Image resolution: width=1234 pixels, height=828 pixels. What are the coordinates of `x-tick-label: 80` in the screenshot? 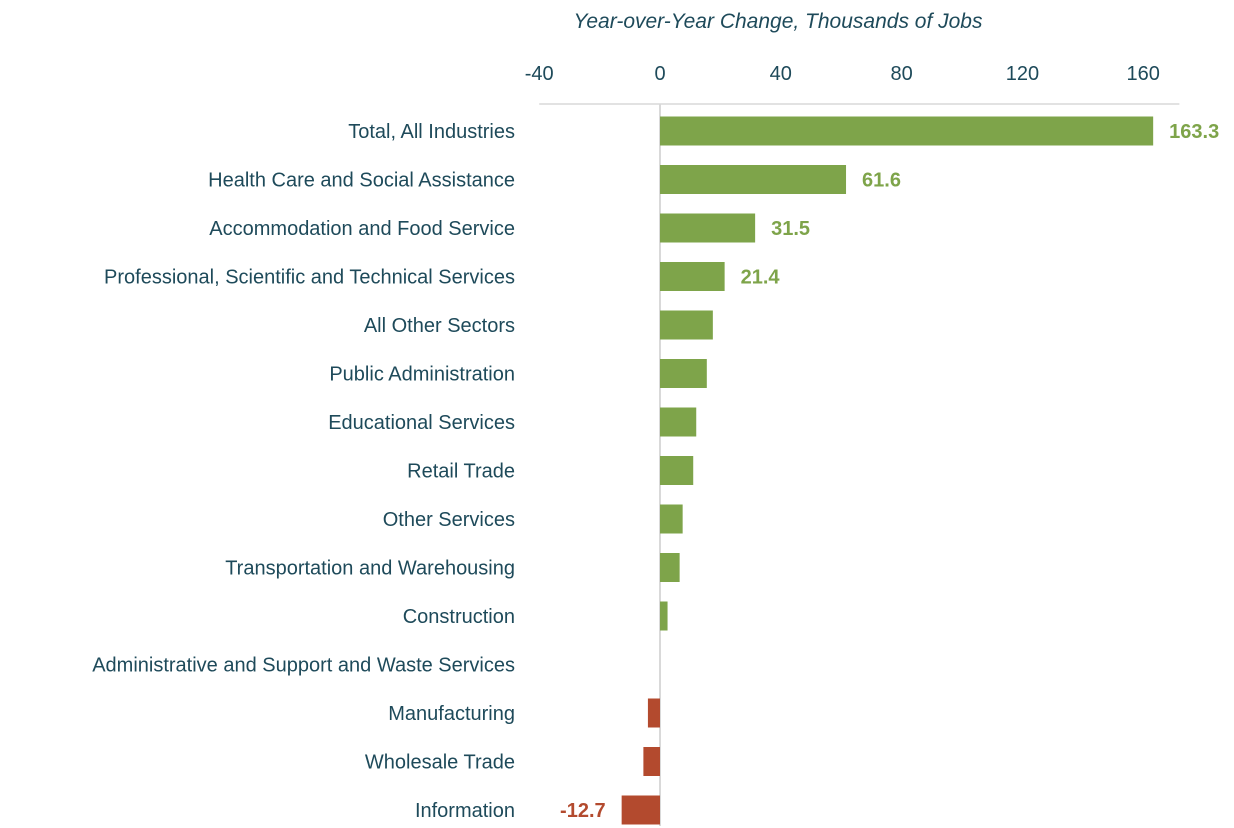 It's located at (901, 74).